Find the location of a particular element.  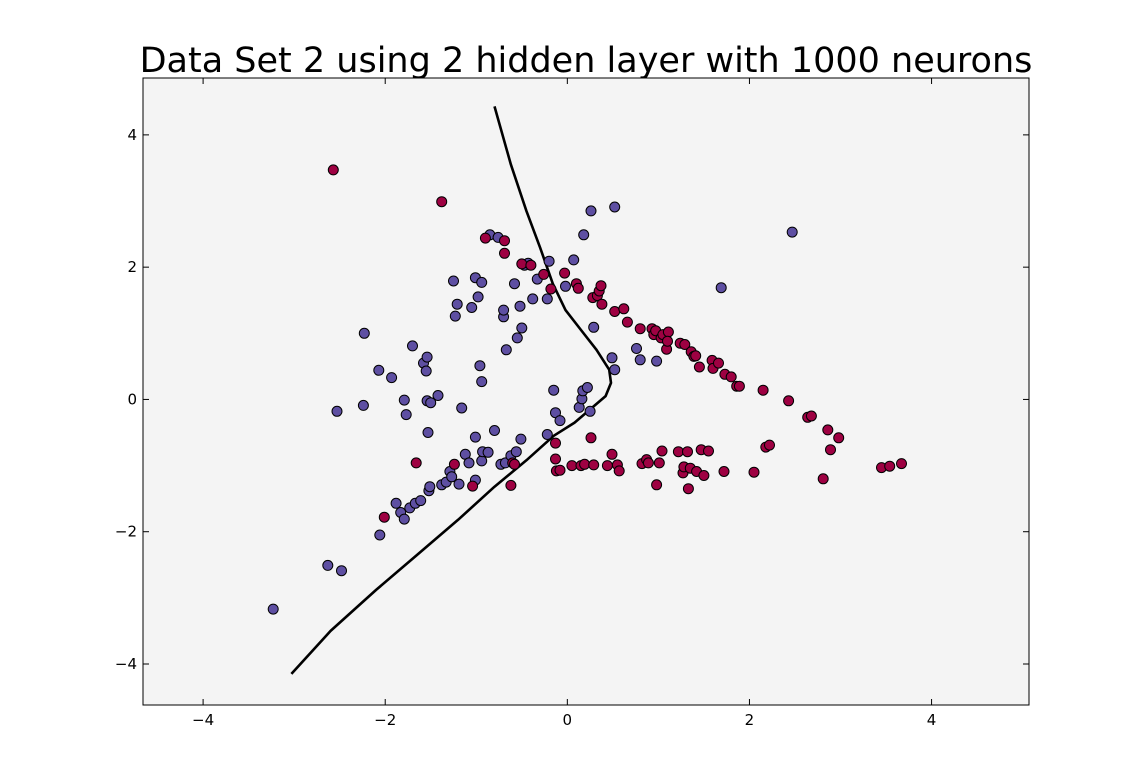

x-tick-label: −2 is located at coordinates (385, 720).